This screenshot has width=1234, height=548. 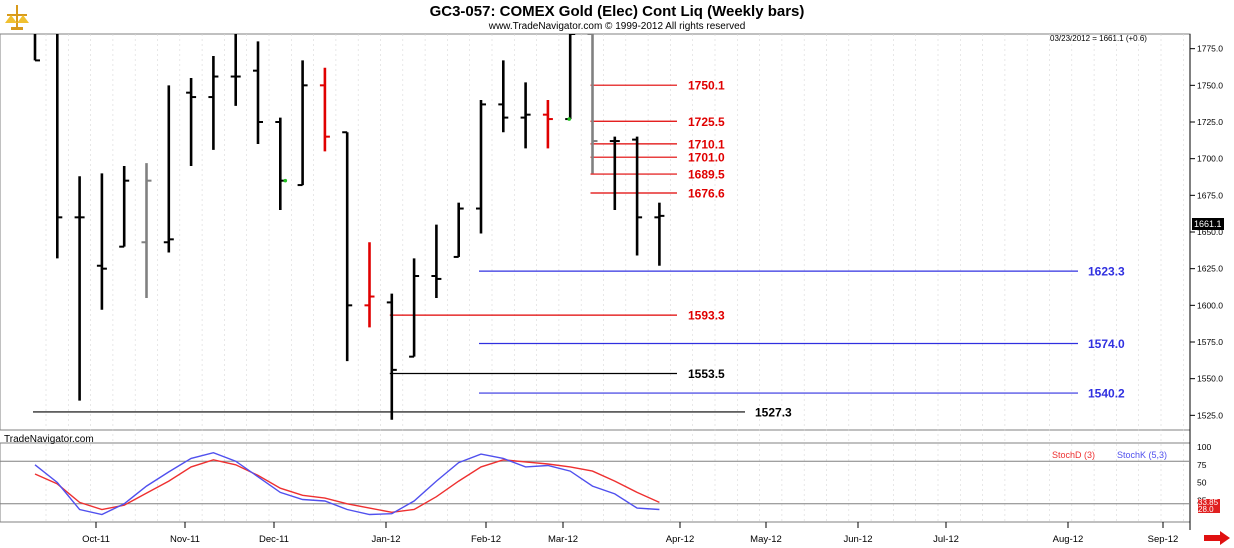 I want to click on y-tick-label: 1650.0, so click(x=1210, y=232).